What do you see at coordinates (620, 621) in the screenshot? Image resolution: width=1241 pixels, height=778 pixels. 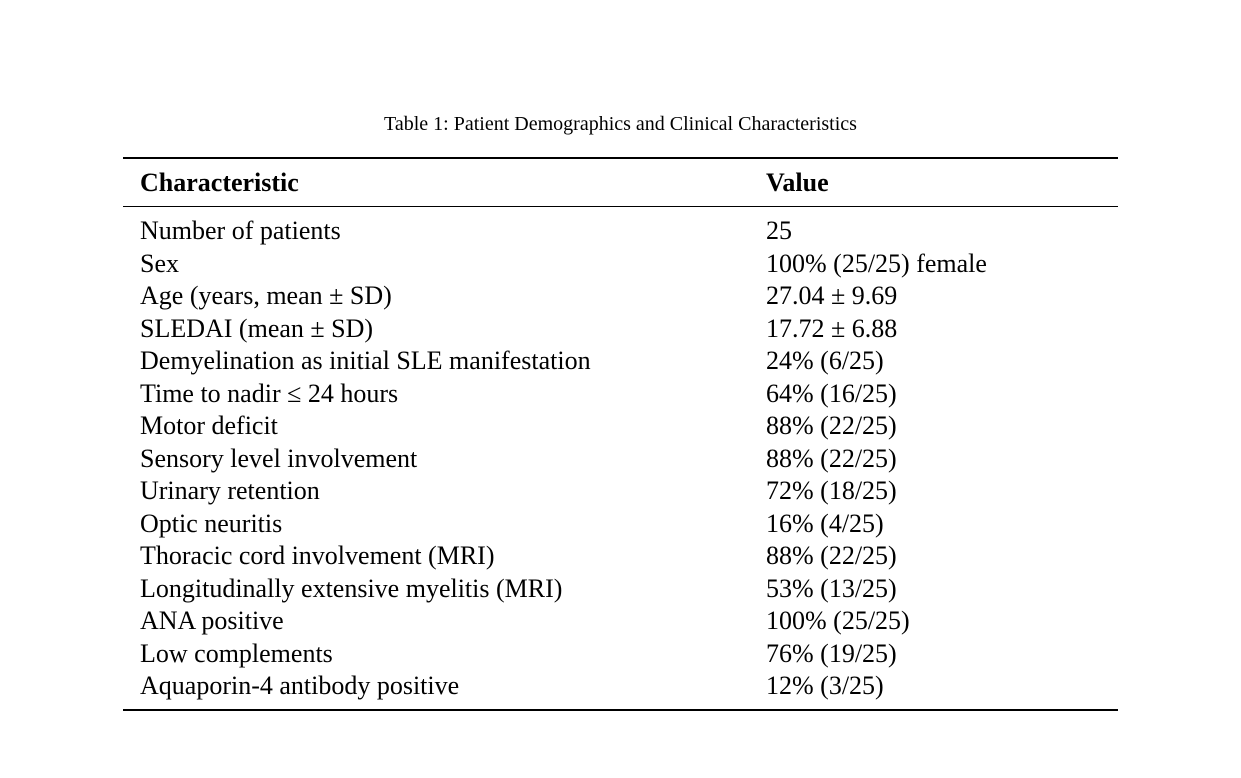 I see `table-row: ANA positive 100% (25/25)` at bounding box center [620, 621].